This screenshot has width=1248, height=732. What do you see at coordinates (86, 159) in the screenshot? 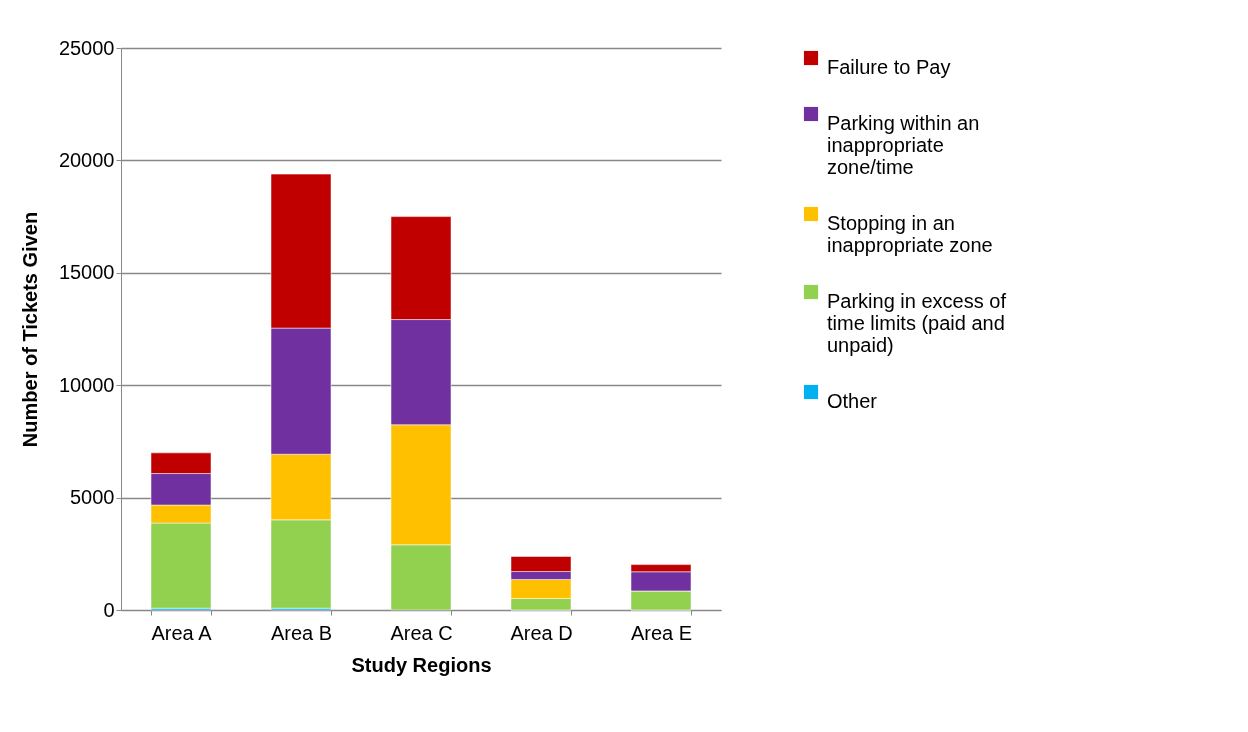
I see `y-tick-label: 20000` at bounding box center [86, 159].